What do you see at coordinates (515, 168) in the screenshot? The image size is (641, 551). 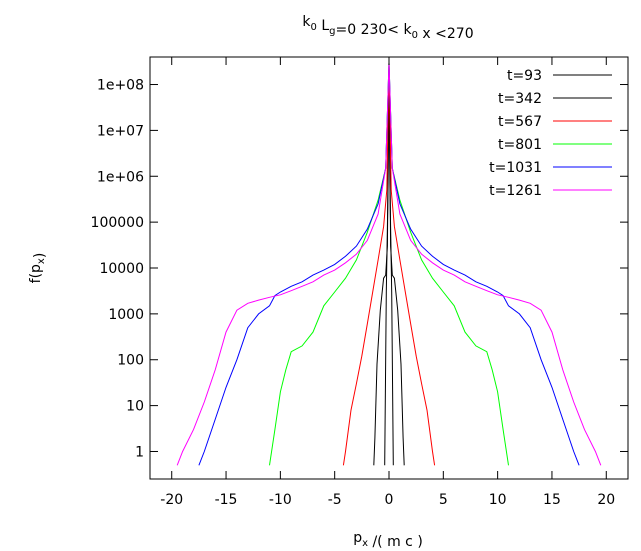 I see `legend-label: t=1031` at bounding box center [515, 168].